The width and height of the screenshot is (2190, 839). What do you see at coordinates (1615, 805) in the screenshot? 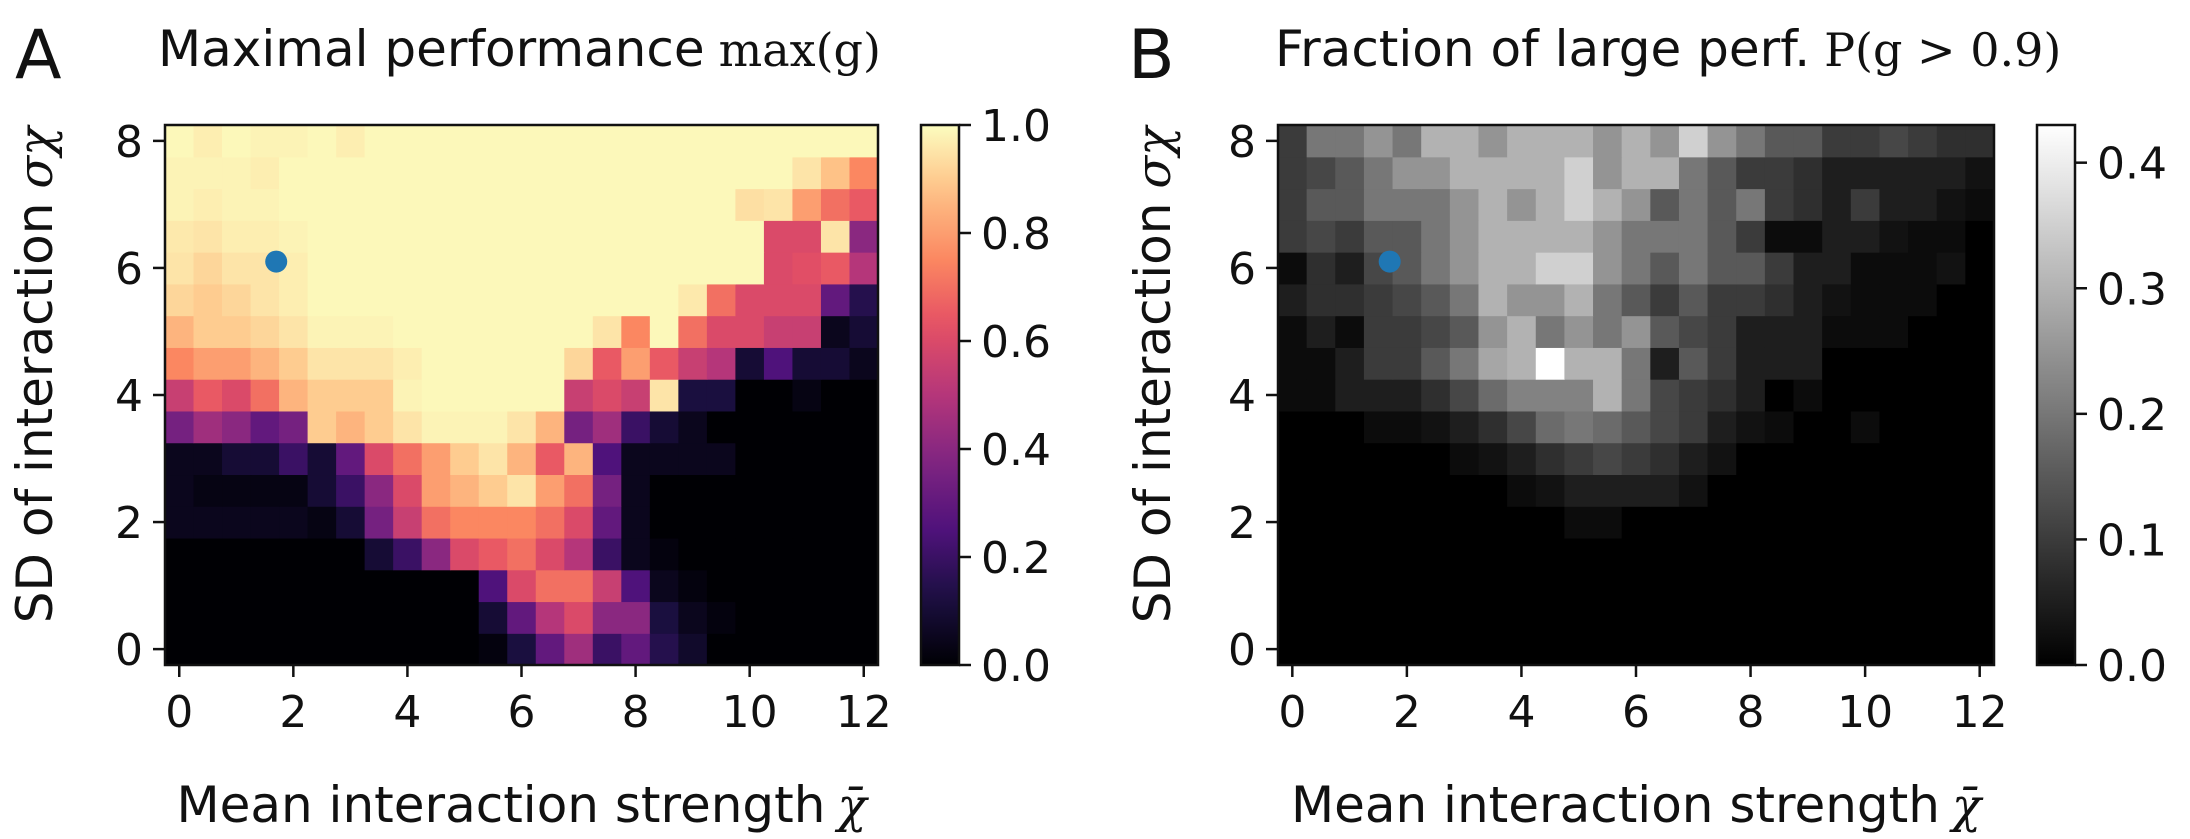
I see `x-axis-label-text: Mean interaction strength` at bounding box center [1615, 805].